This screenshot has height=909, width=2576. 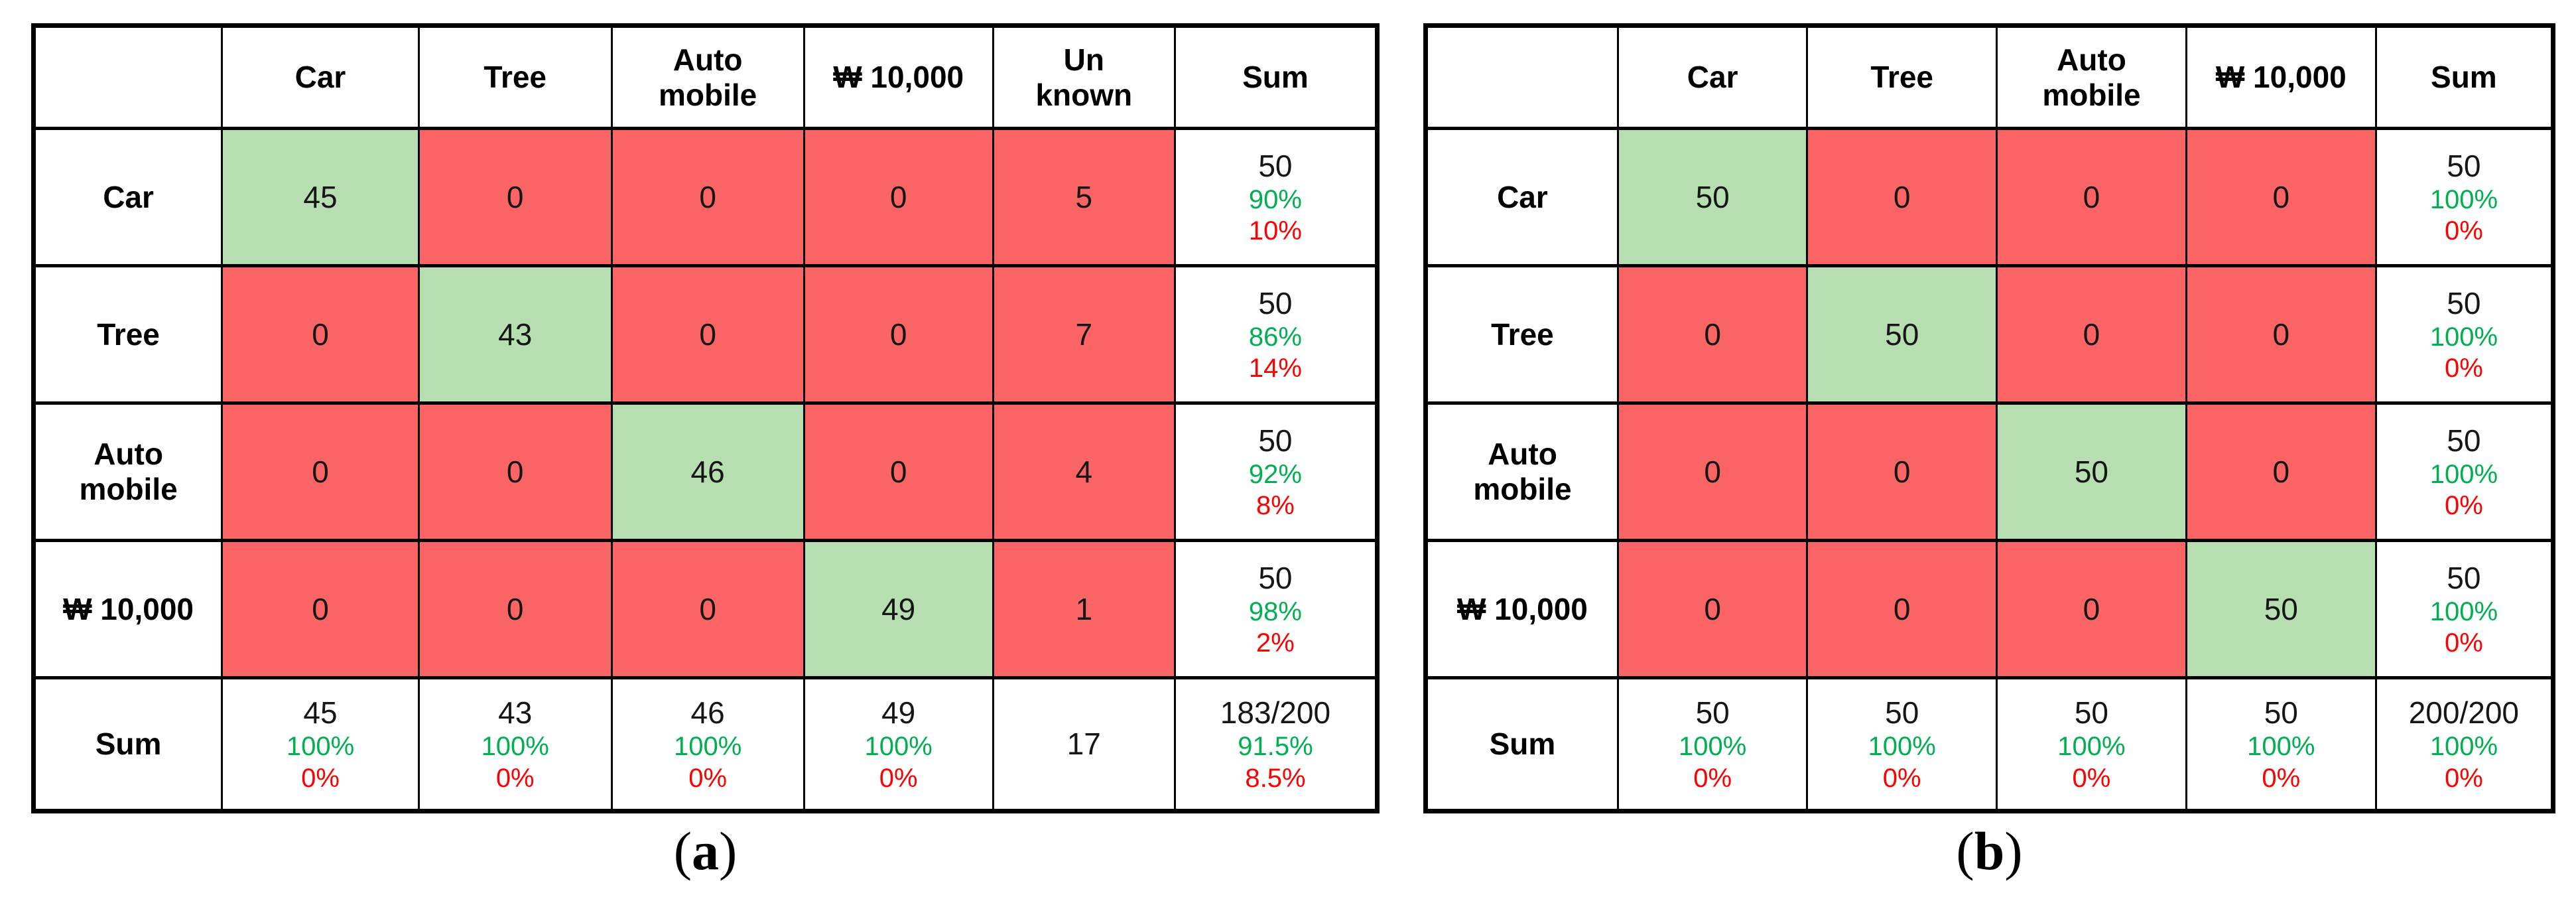 I want to click on correct-pct: 98%, so click(x=1275, y=611).